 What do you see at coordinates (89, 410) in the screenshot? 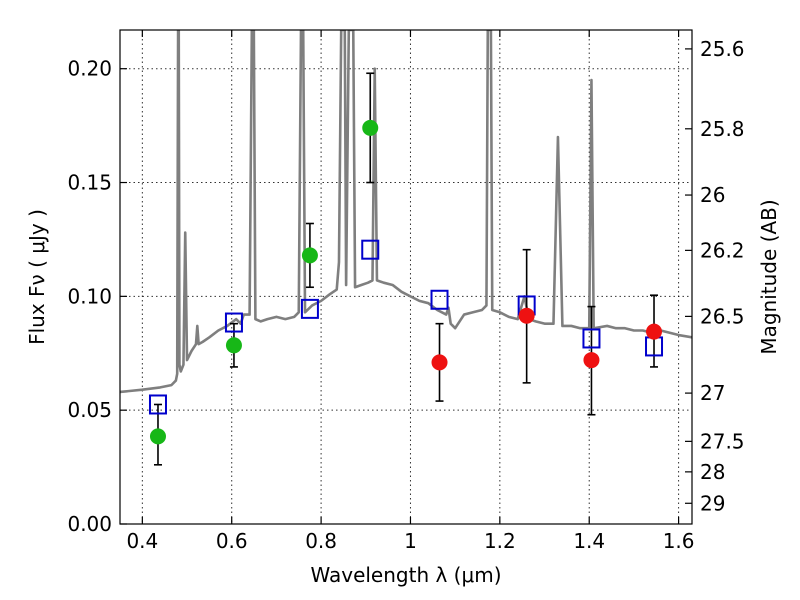
I see `y-tick-label: 0.05` at bounding box center [89, 410].